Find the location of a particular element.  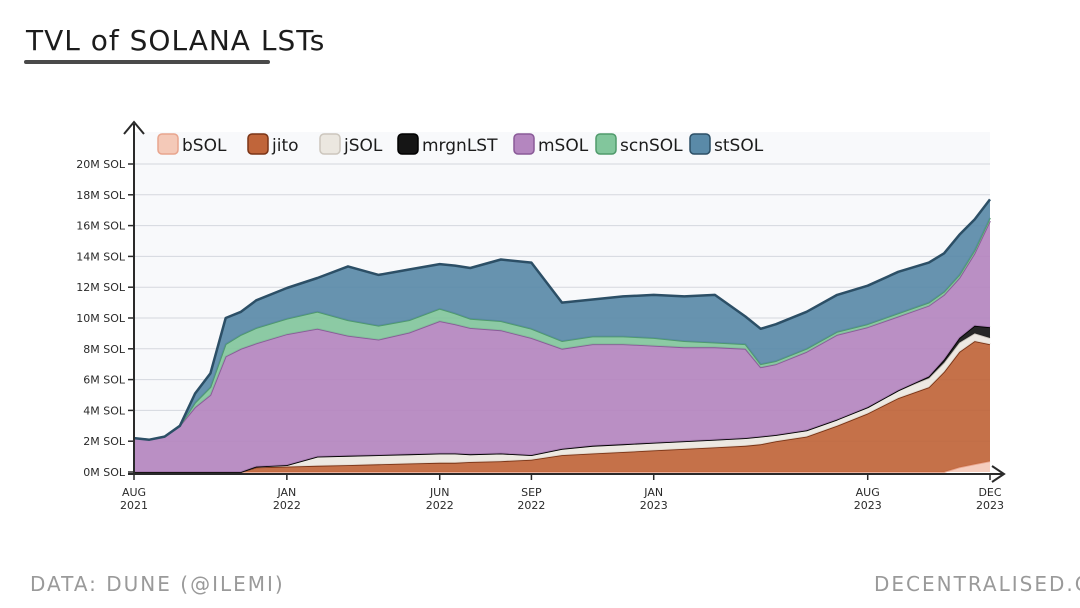

legend-label: bSOL is located at coordinates (204, 146).